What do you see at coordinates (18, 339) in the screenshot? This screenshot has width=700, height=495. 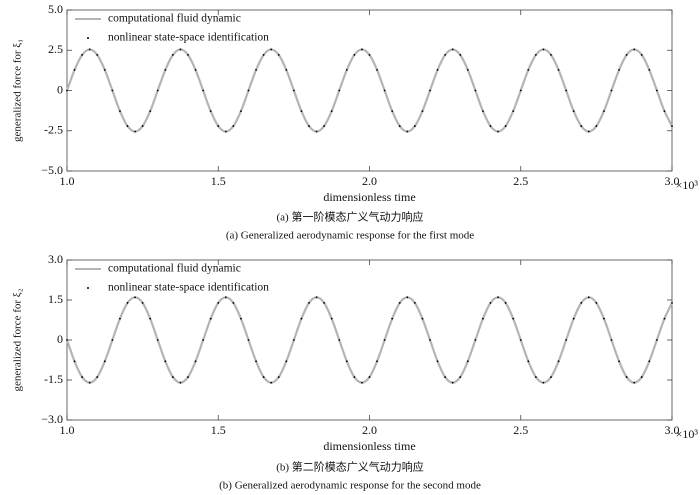 I see `y-axis-label: generalized force for ξ₂` at bounding box center [18, 339].